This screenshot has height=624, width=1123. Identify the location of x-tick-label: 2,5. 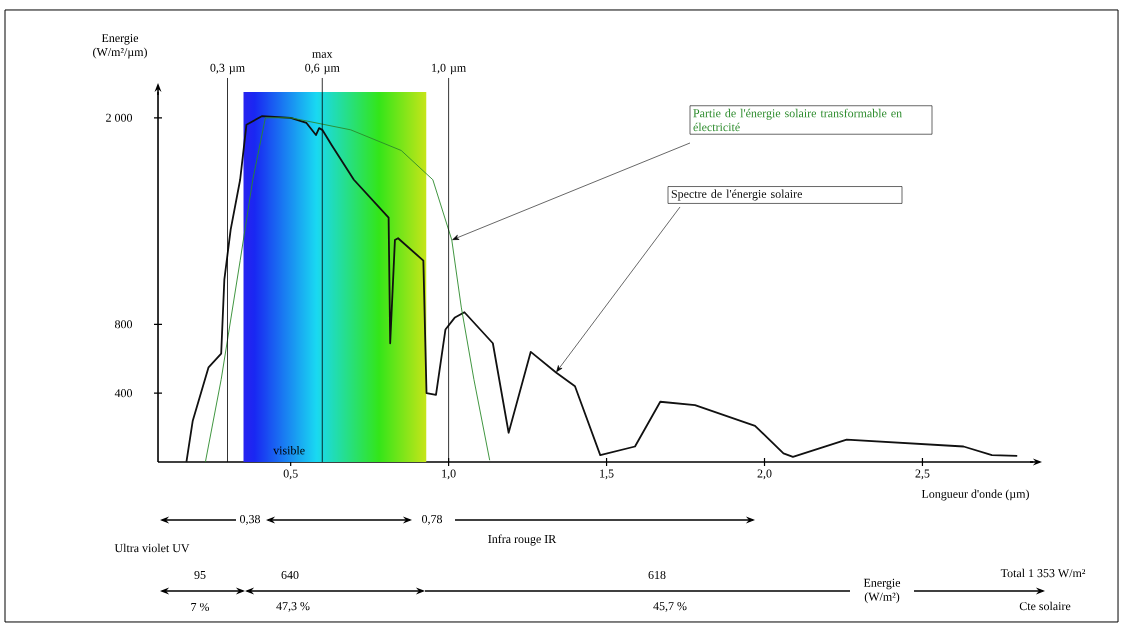
(922, 474).